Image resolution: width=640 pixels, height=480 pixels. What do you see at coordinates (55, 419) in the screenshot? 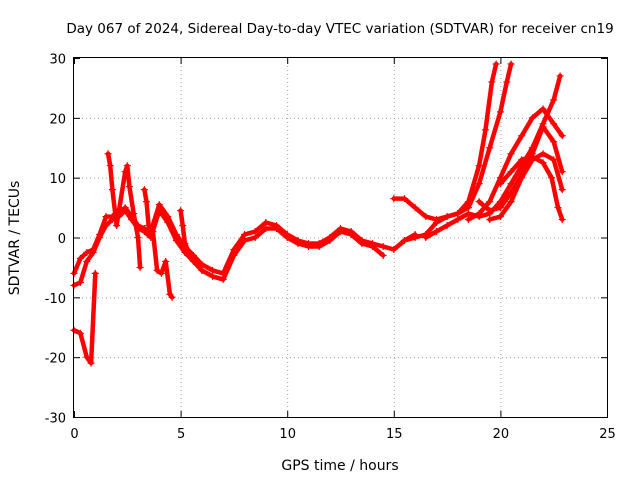
I see `y-tick-label: -30` at bounding box center [55, 419].